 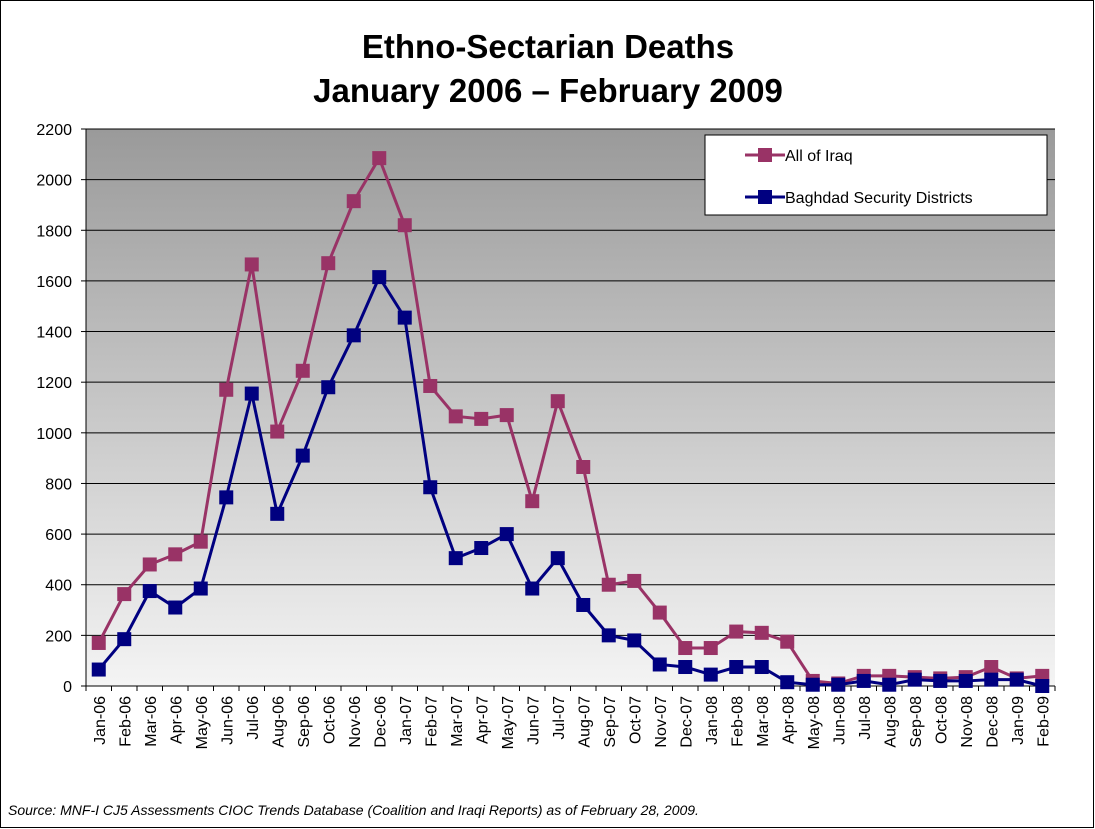 What do you see at coordinates (584, 722) in the screenshot?
I see `x-tick-label: Aug-07` at bounding box center [584, 722].